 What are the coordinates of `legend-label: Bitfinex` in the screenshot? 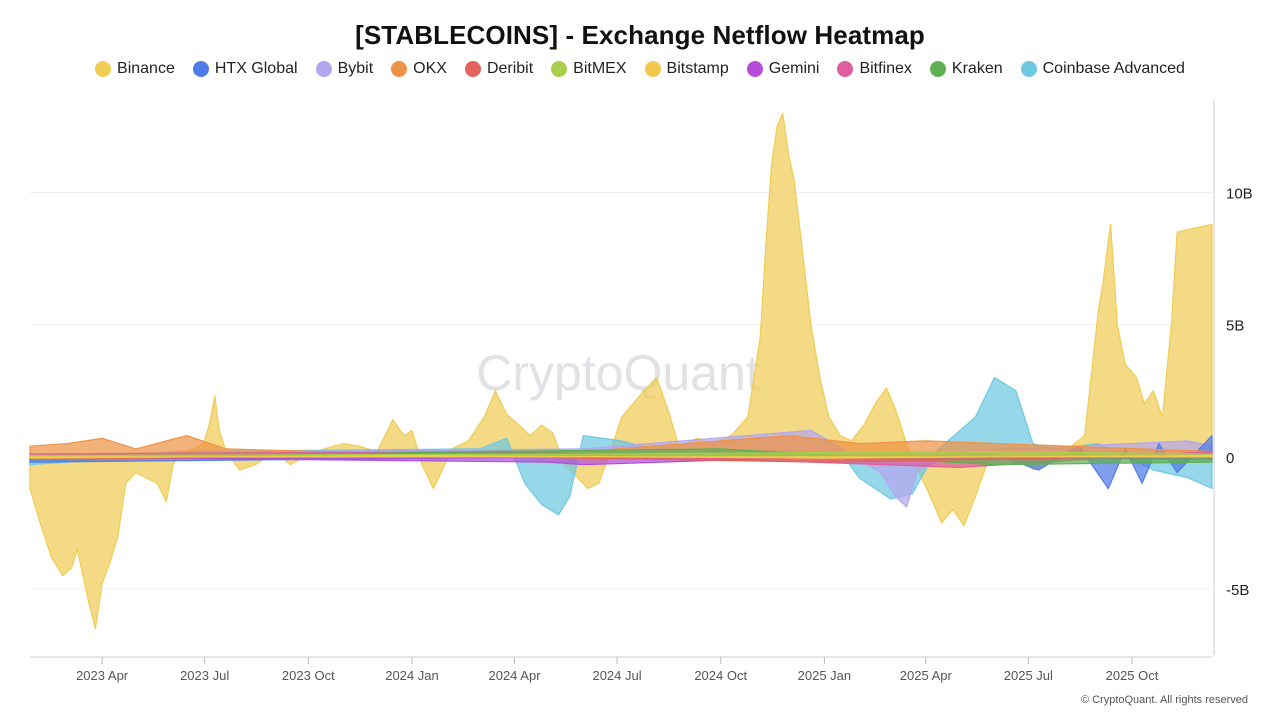 It's located at (885, 68).